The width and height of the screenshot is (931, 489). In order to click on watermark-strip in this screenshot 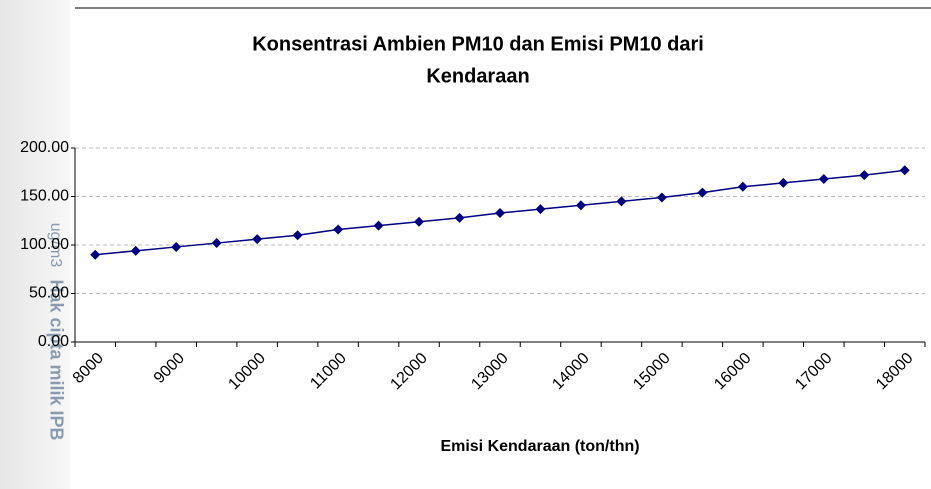, I will do `click(35, 244)`.